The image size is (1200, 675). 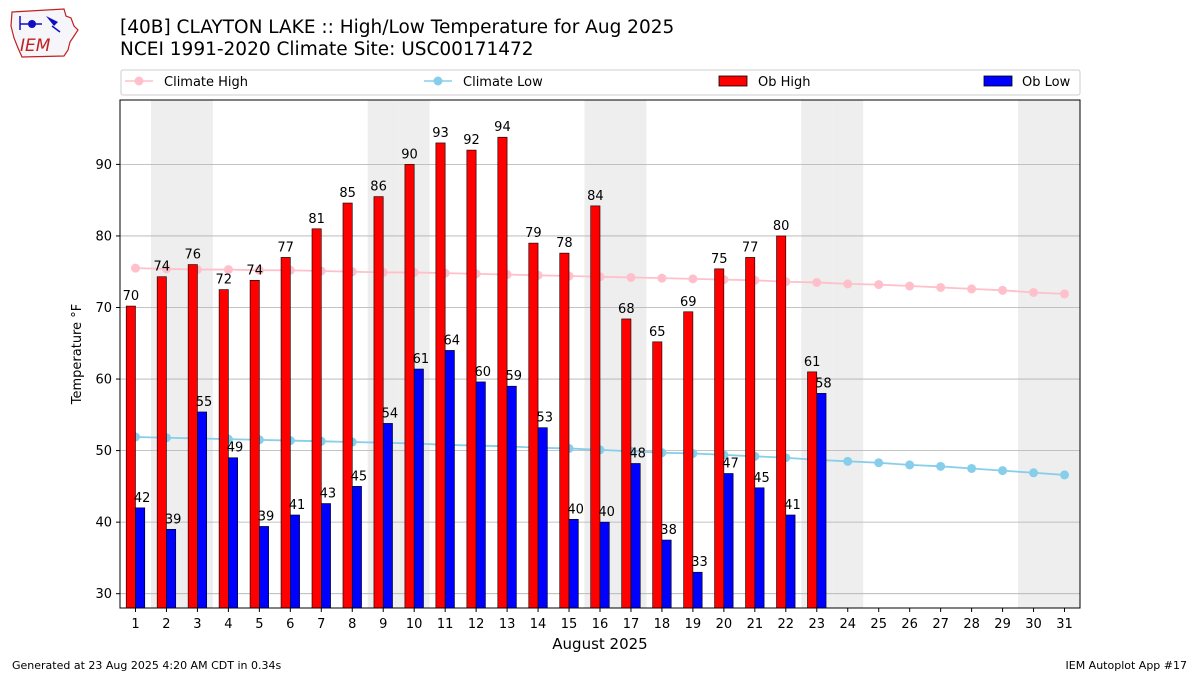 What do you see at coordinates (792, 505) in the screenshot?
I see `ob-low-label-day-22: 41` at bounding box center [792, 505].